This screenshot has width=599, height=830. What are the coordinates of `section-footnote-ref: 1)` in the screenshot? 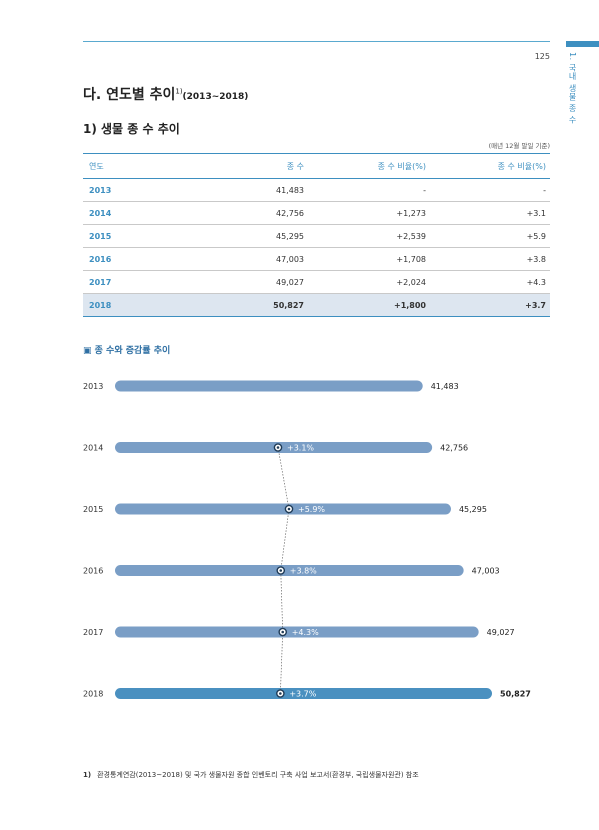 It's located at (179, 91).